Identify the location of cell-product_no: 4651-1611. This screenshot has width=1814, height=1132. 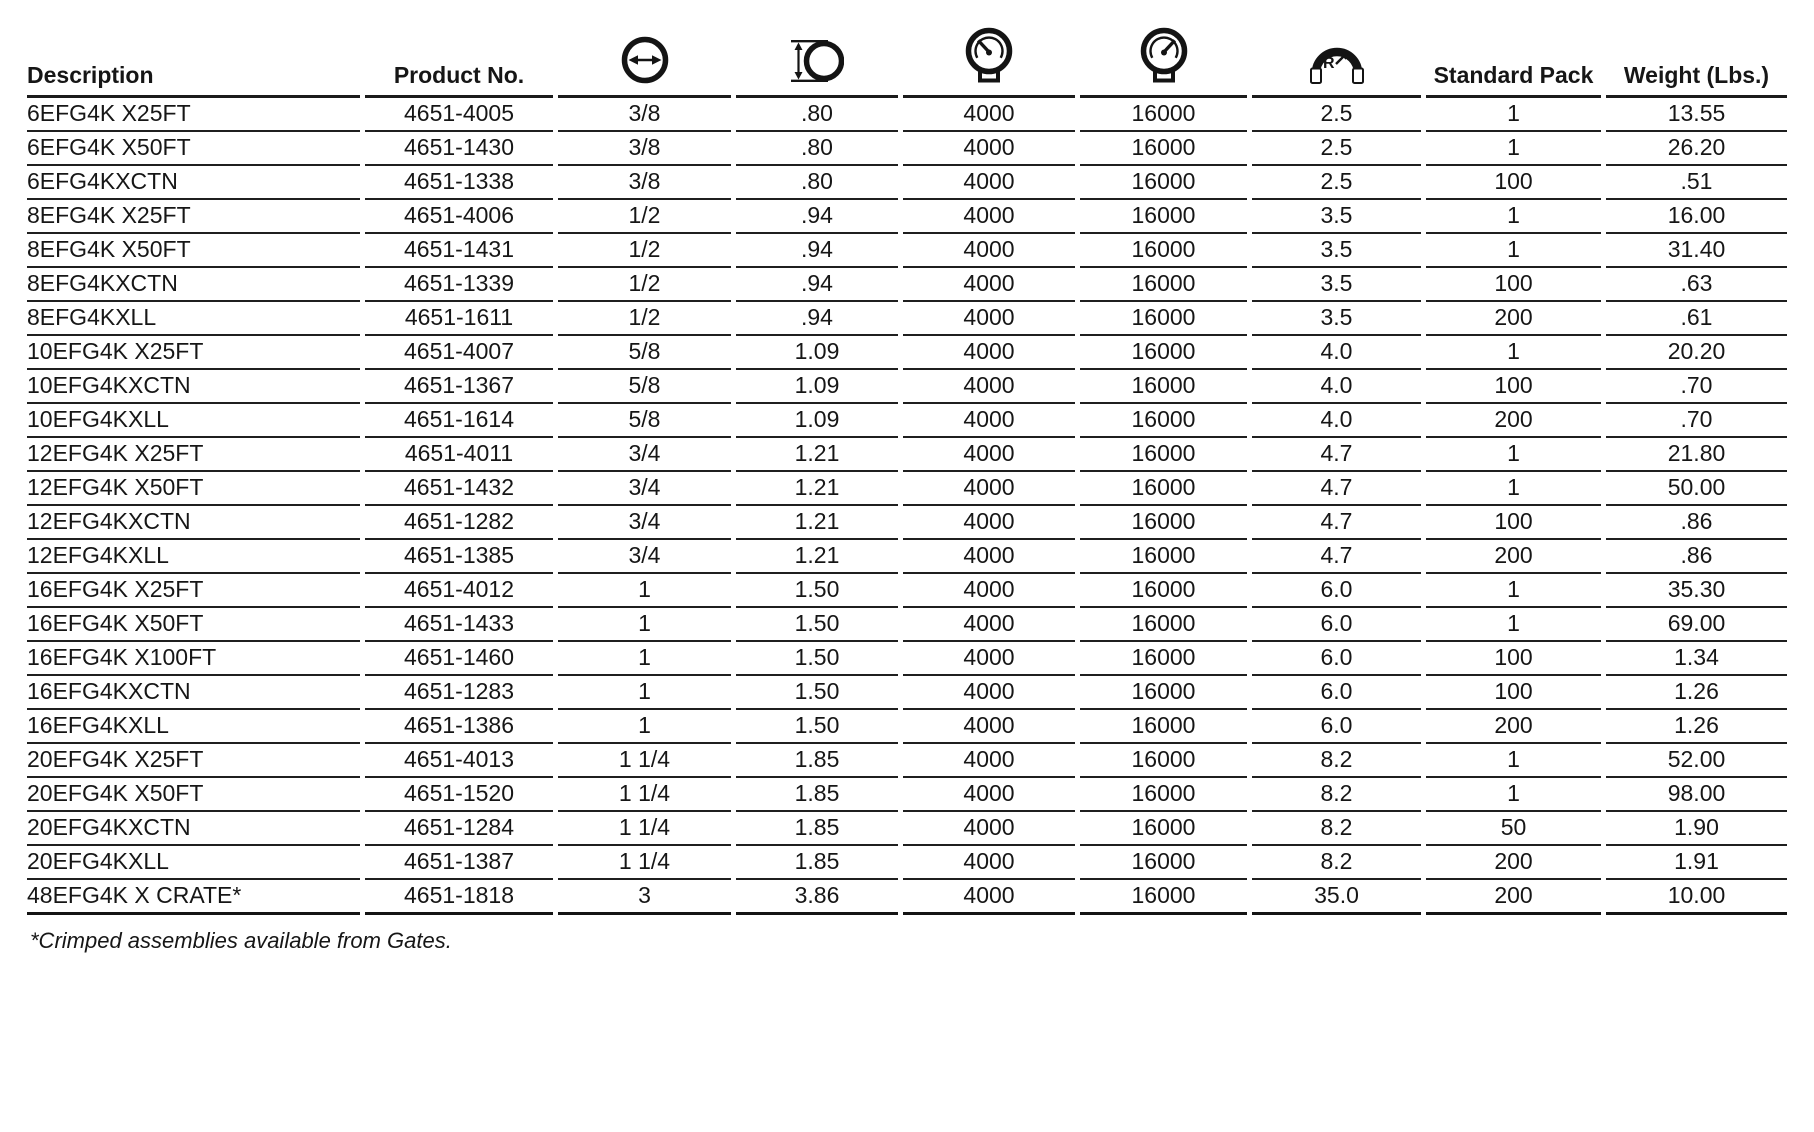
(459, 319).